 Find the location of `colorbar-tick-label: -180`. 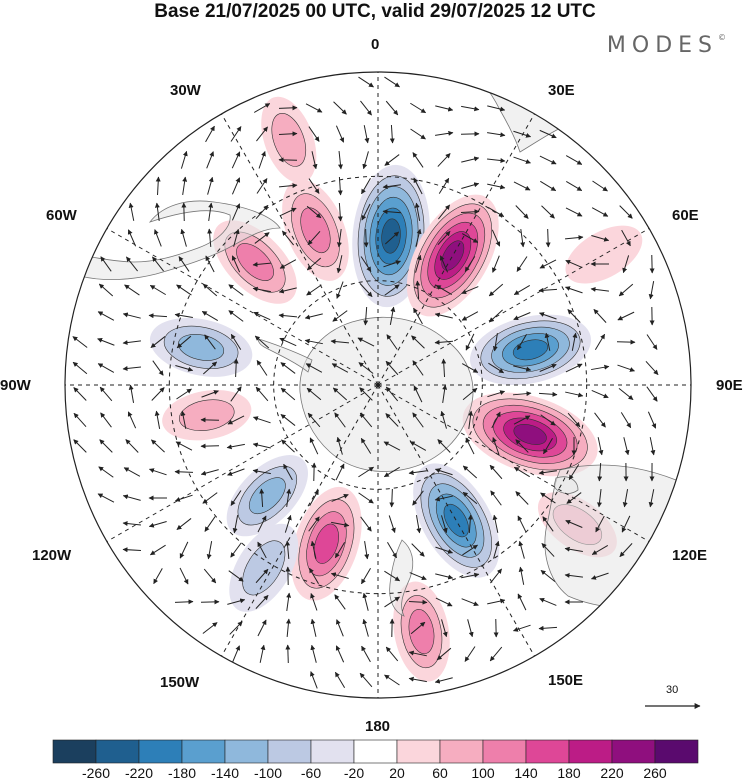

colorbar-tick-label: -180 is located at coordinates (182, 773).